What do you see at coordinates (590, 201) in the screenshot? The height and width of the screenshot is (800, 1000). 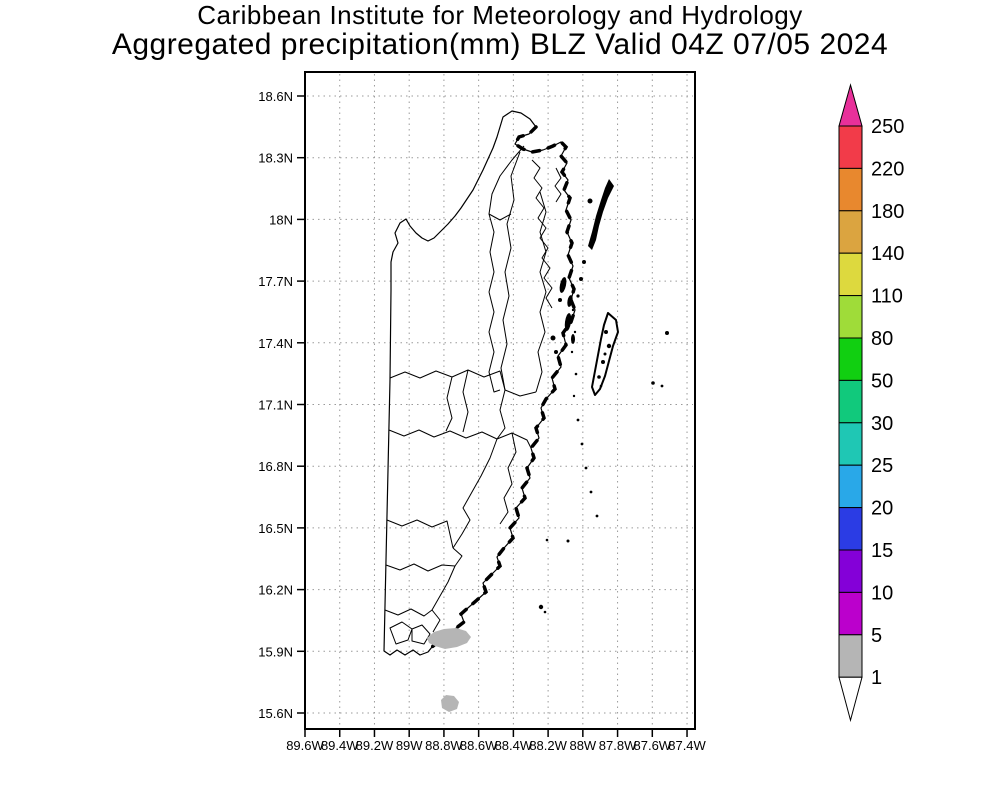 I see `caye-dot` at bounding box center [590, 201].